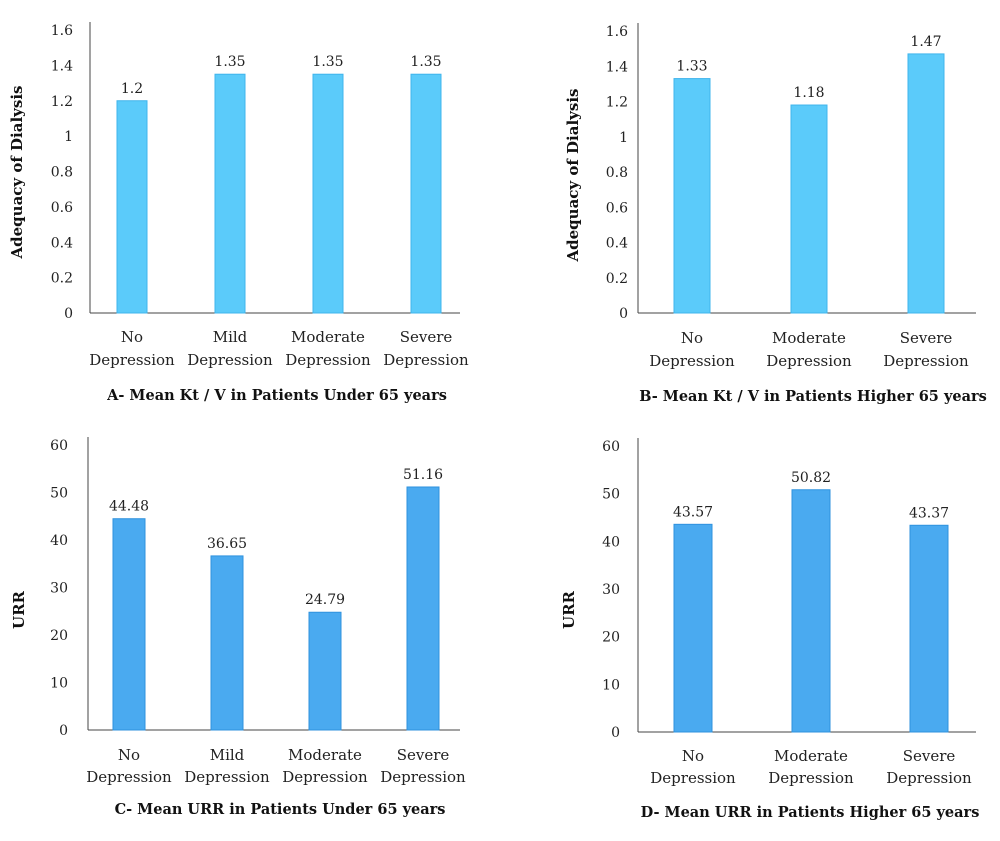  Describe the element at coordinates (325, 600) in the screenshot. I see `data-label: 24.79` at that location.